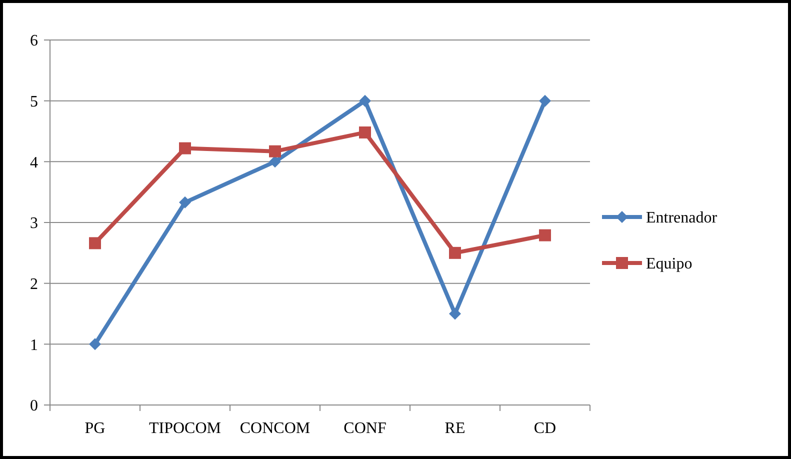 The height and width of the screenshot is (459, 791). I want to click on y-tick-label: 6, so click(34, 41).